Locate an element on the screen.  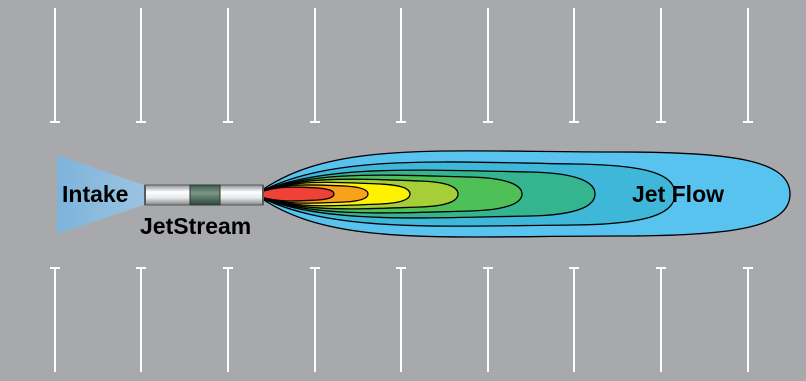
jet-fan-unit-icon is located at coordinates (204, 195).